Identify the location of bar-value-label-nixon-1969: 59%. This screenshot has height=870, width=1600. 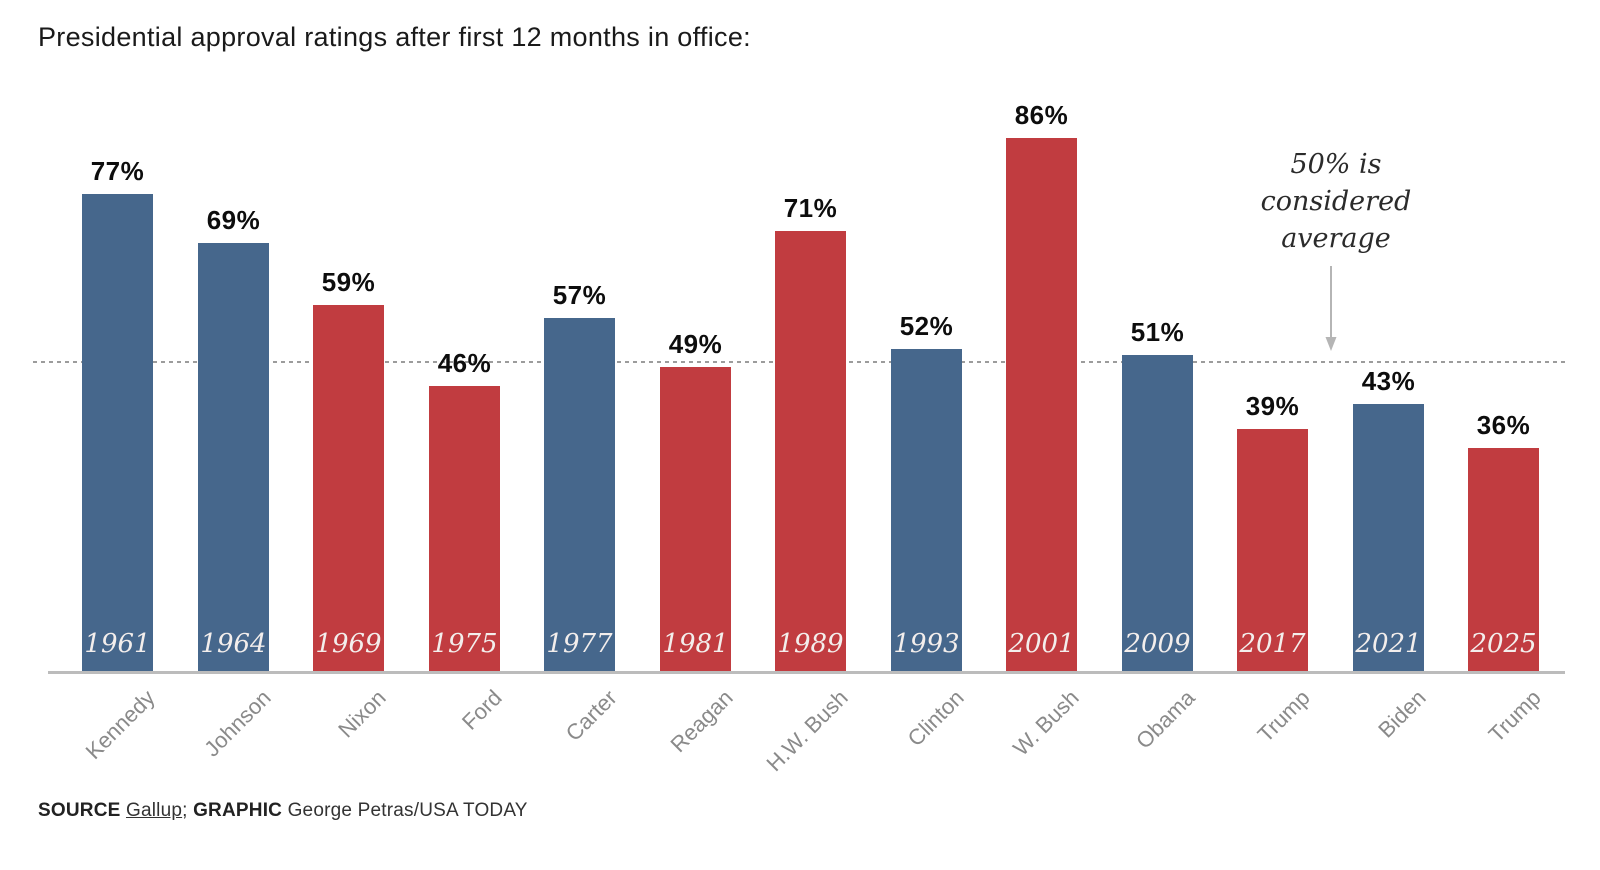
(348, 282).